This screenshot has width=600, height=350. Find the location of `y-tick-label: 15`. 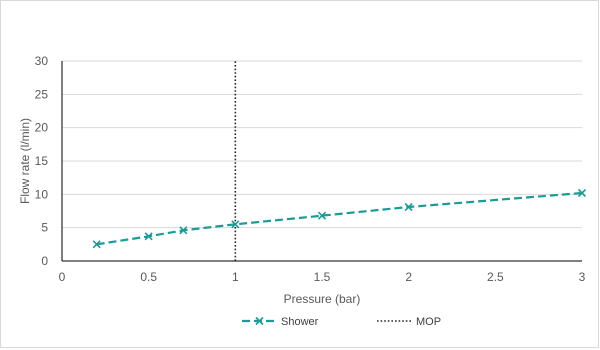

y-tick-label: 15 is located at coordinates (42, 161).